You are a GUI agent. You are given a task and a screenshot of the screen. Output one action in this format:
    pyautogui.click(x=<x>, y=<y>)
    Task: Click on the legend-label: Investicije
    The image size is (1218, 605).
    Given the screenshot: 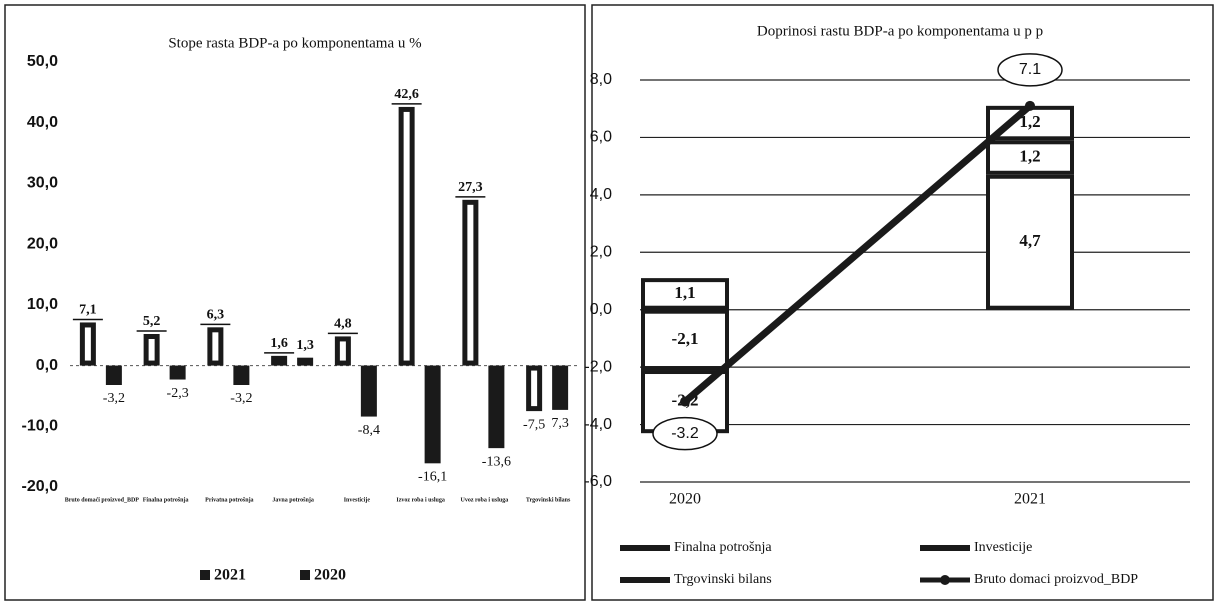 What is the action you would take?
    pyautogui.click(x=1003, y=547)
    